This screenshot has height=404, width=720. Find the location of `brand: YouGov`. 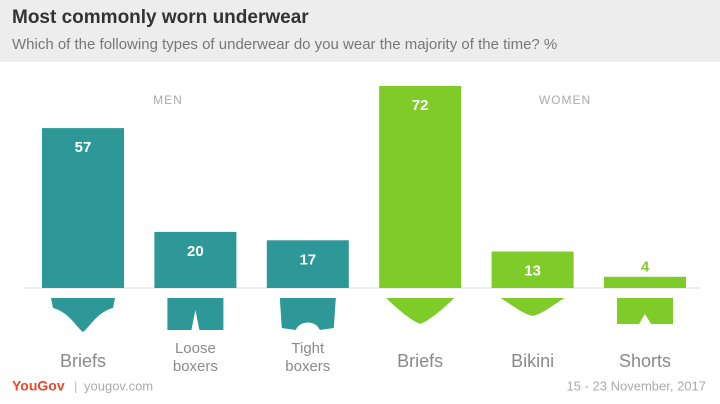

brand: YouGov is located at coordinates (38, 386).